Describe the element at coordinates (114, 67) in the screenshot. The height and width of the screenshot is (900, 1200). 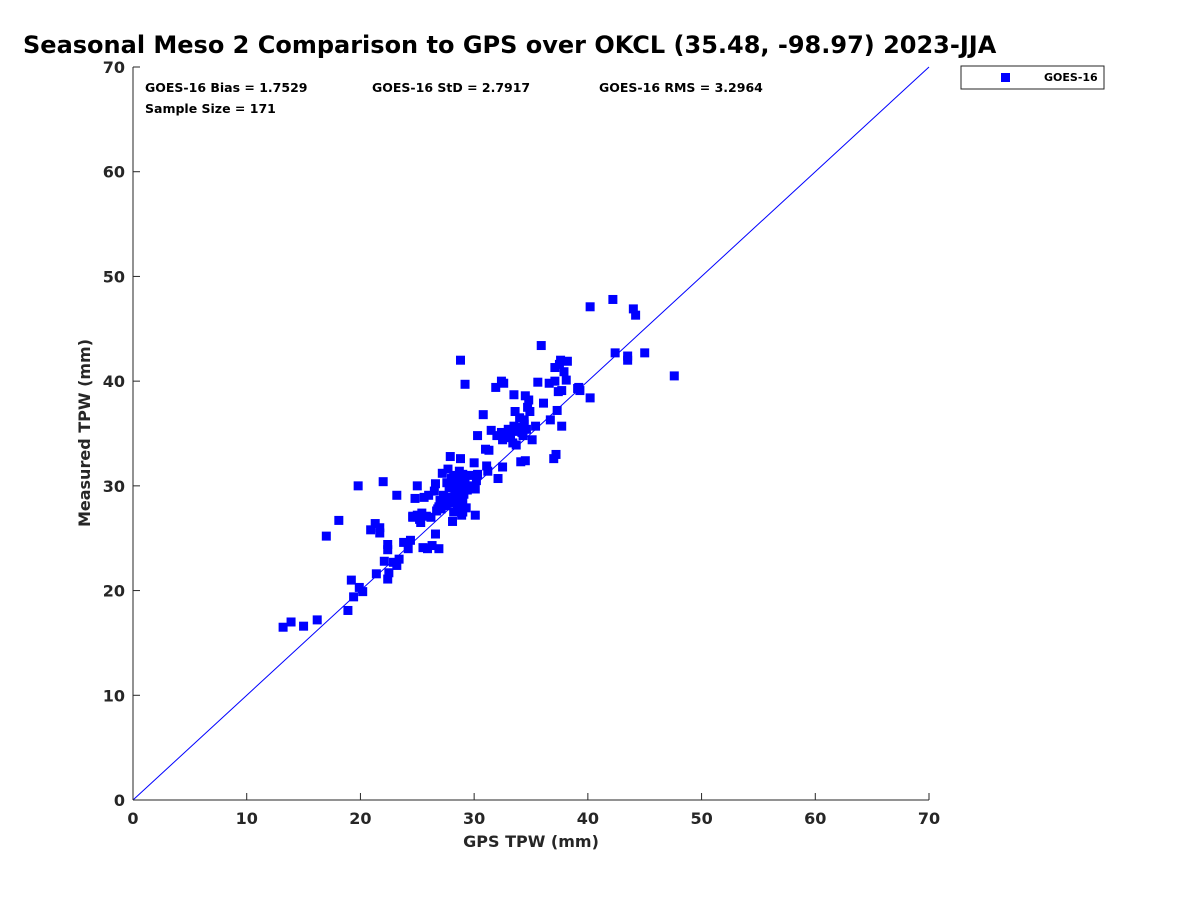
I see `y-tick-label: 70` at that location.